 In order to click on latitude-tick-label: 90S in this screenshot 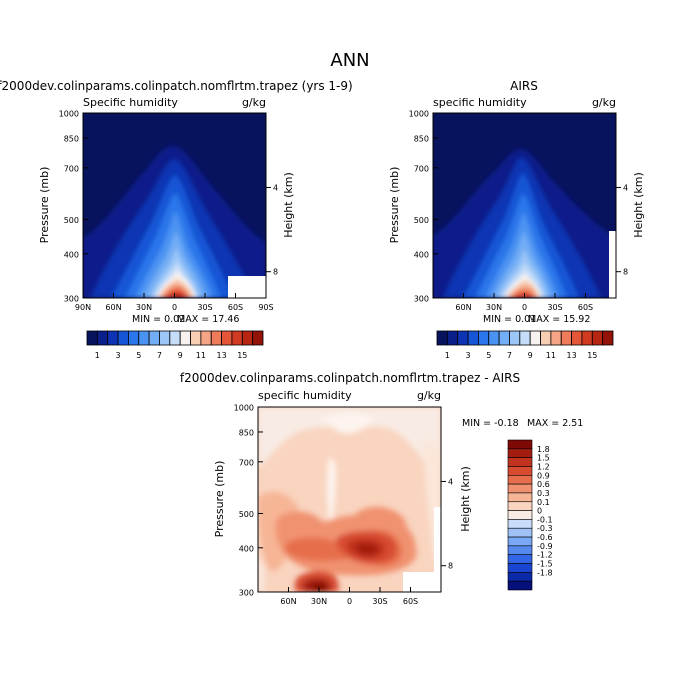, I will do `click(265, 307)`.